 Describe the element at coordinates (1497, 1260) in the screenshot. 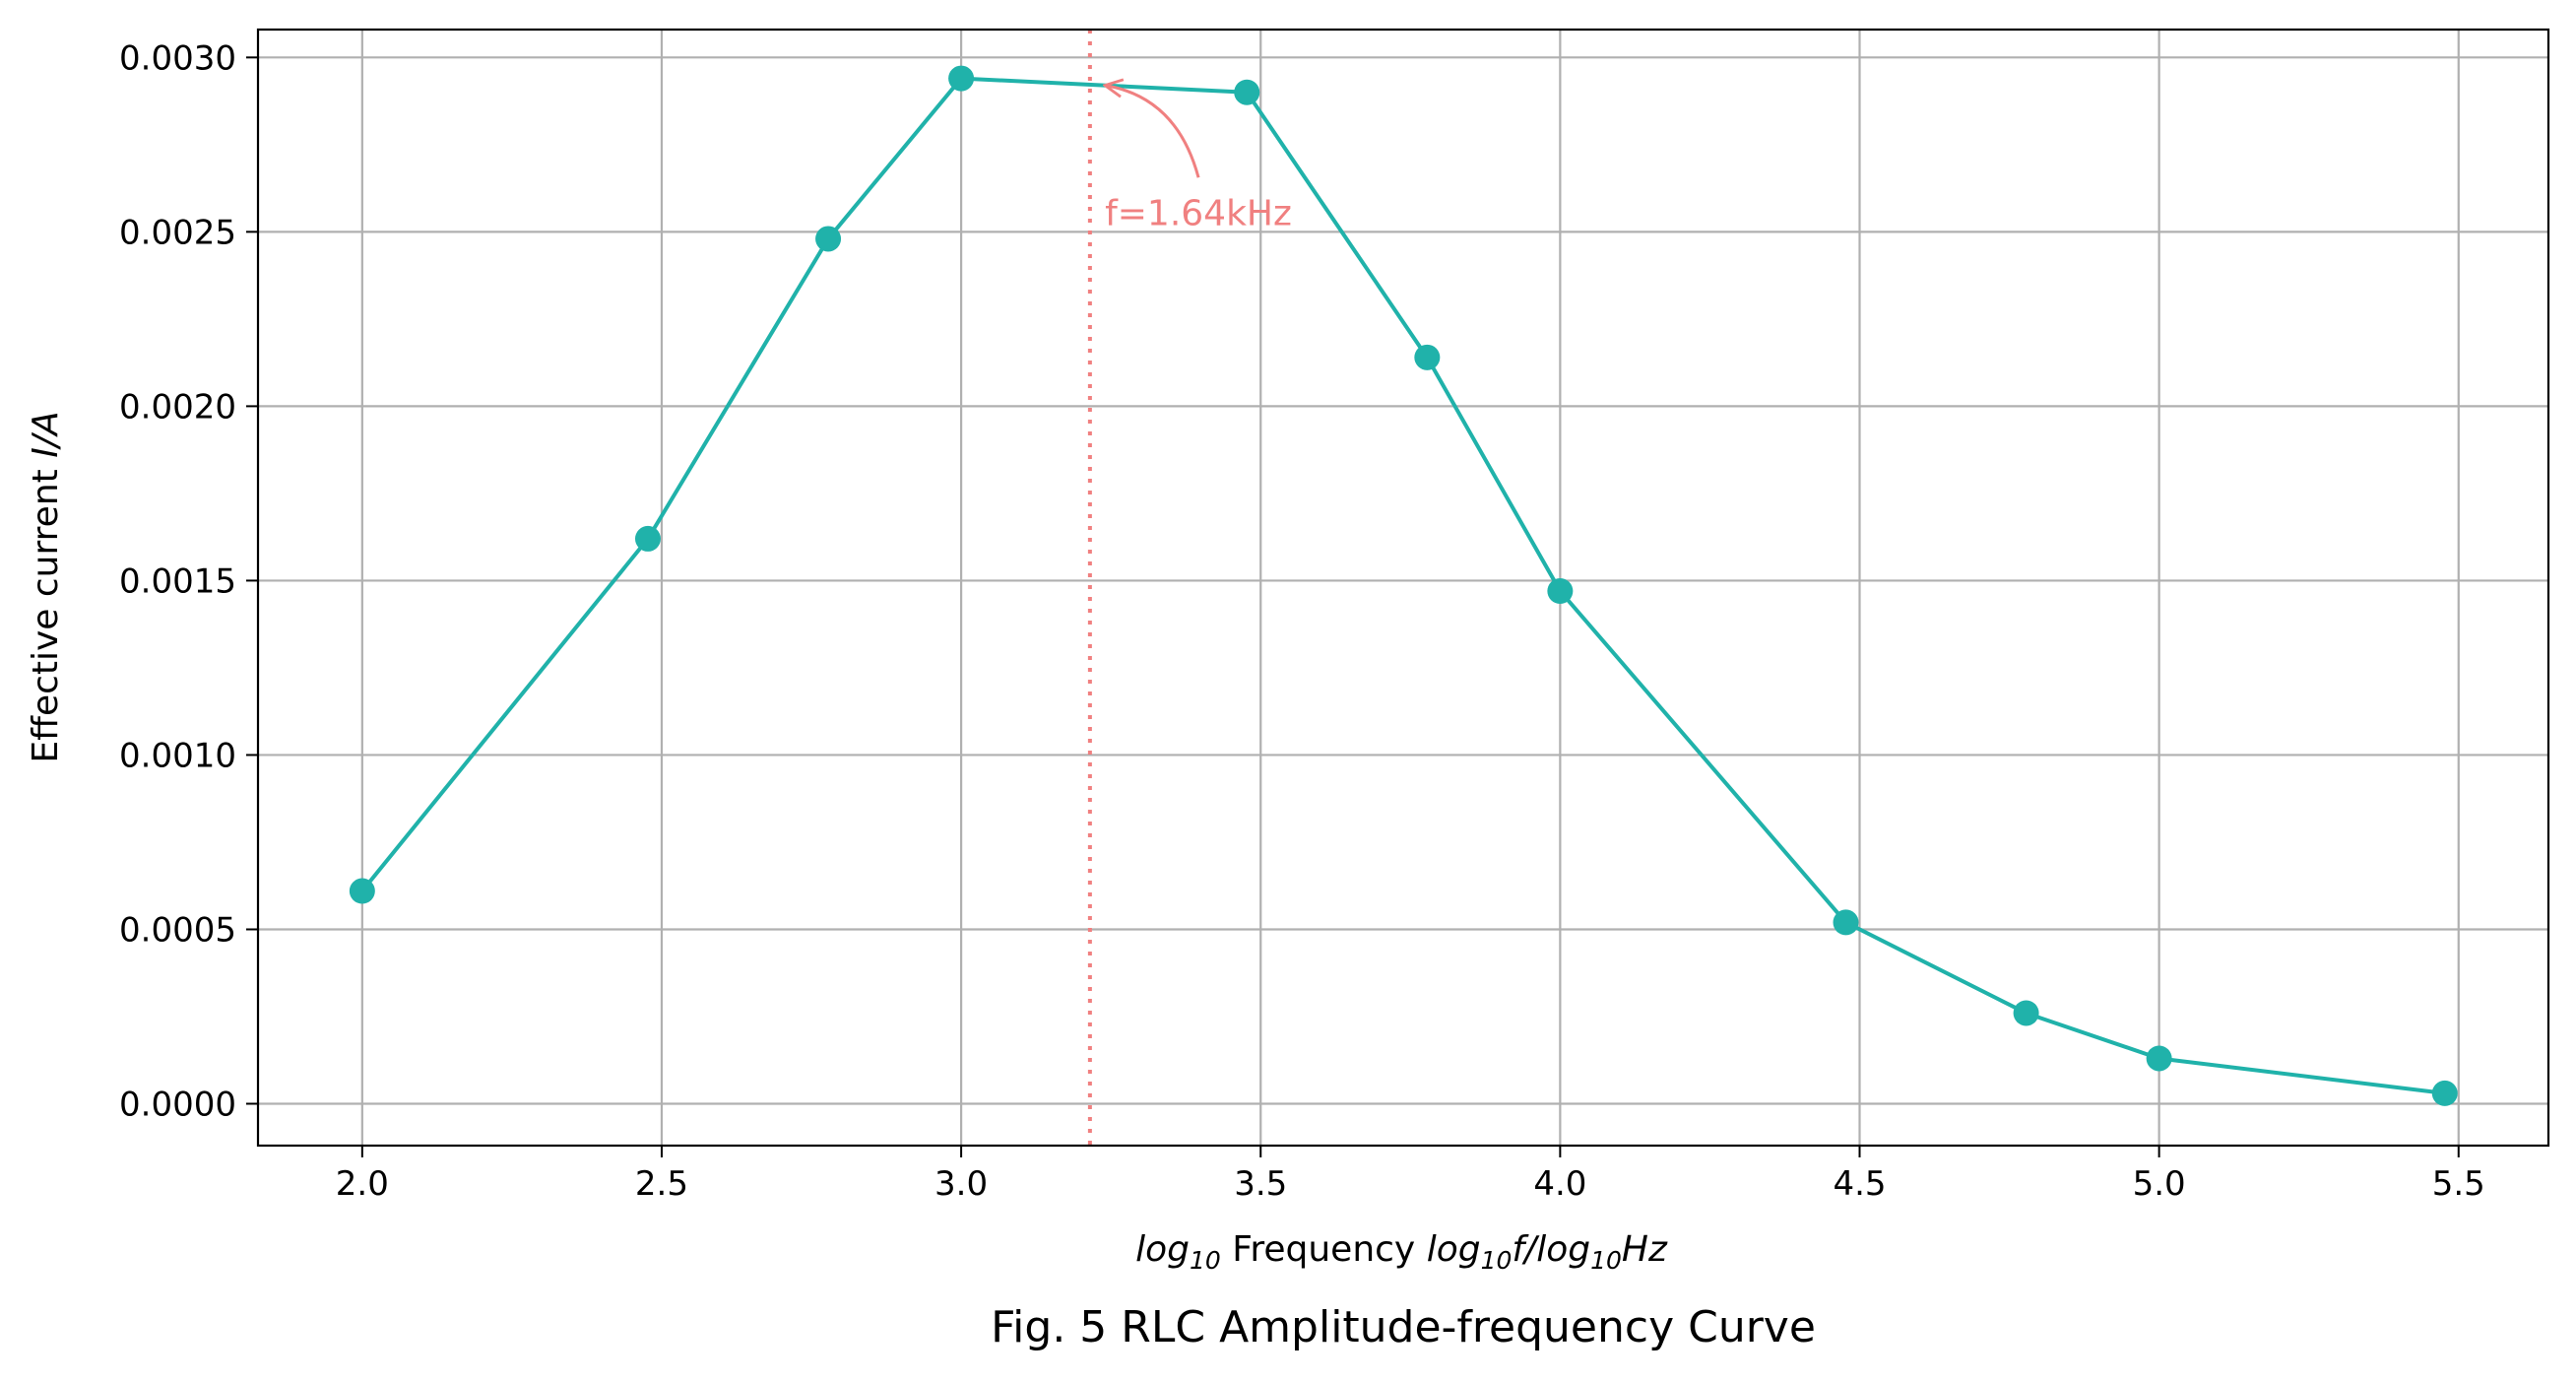

I see `x-label-f-sub: 10` at that location.